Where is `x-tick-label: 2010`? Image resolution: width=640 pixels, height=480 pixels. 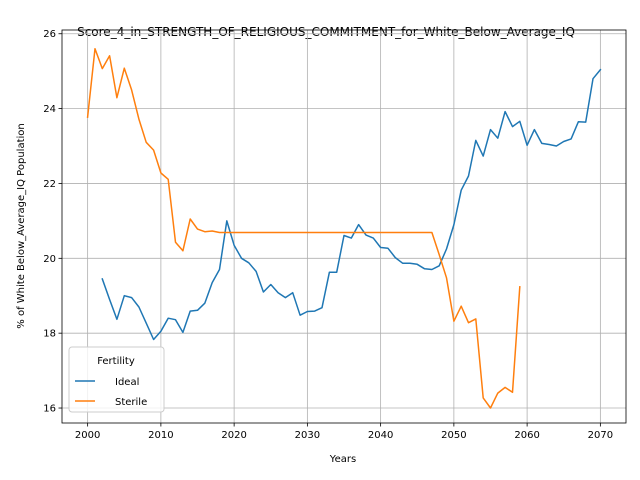 x-tick-label: 2010 is located at coordinates (160, 435).